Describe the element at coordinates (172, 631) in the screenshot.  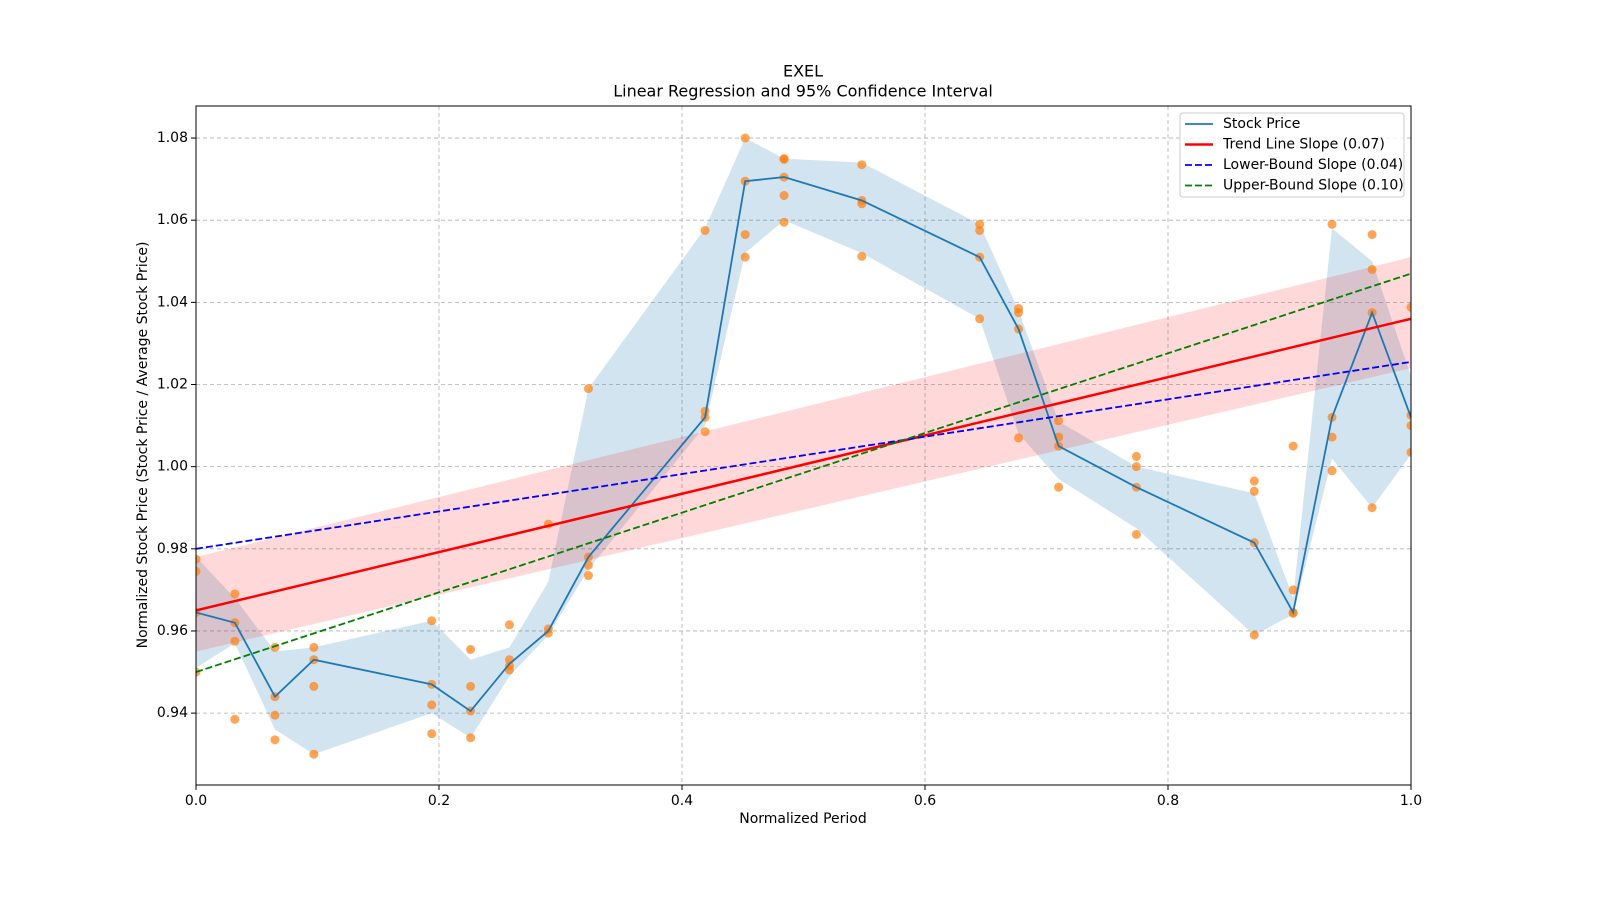
I see `y-tick-label: 0.96` at that location.